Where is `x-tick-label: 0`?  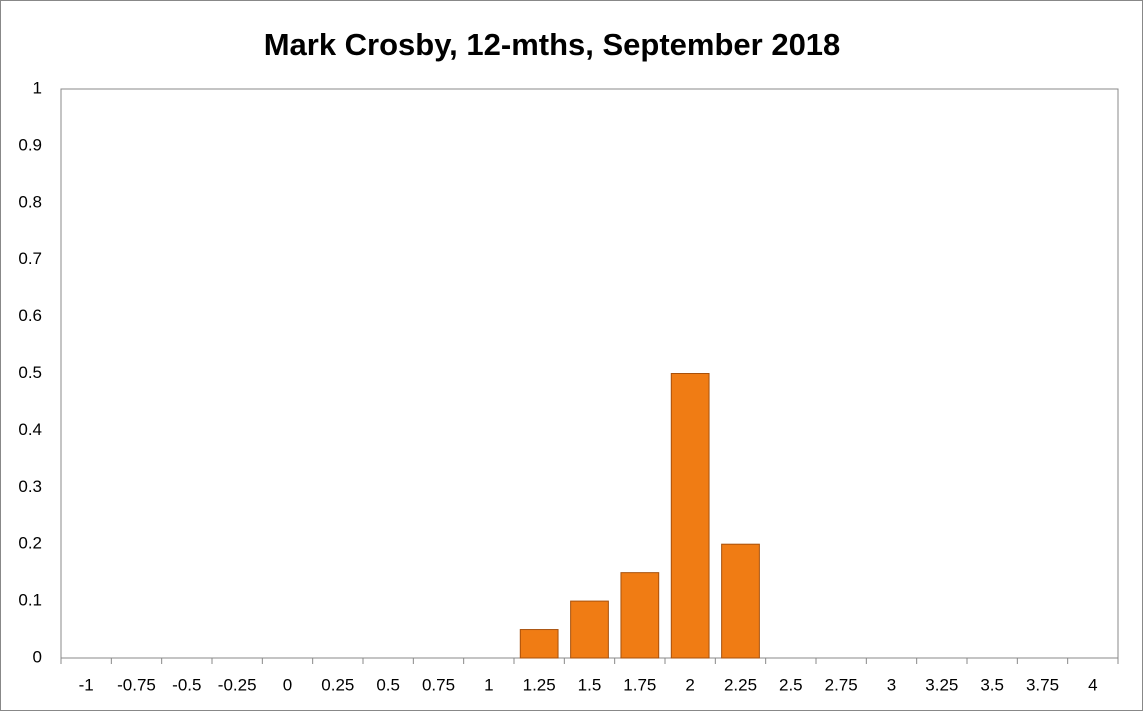 x-tick-label: 0 is located at coordinates (287, 684).